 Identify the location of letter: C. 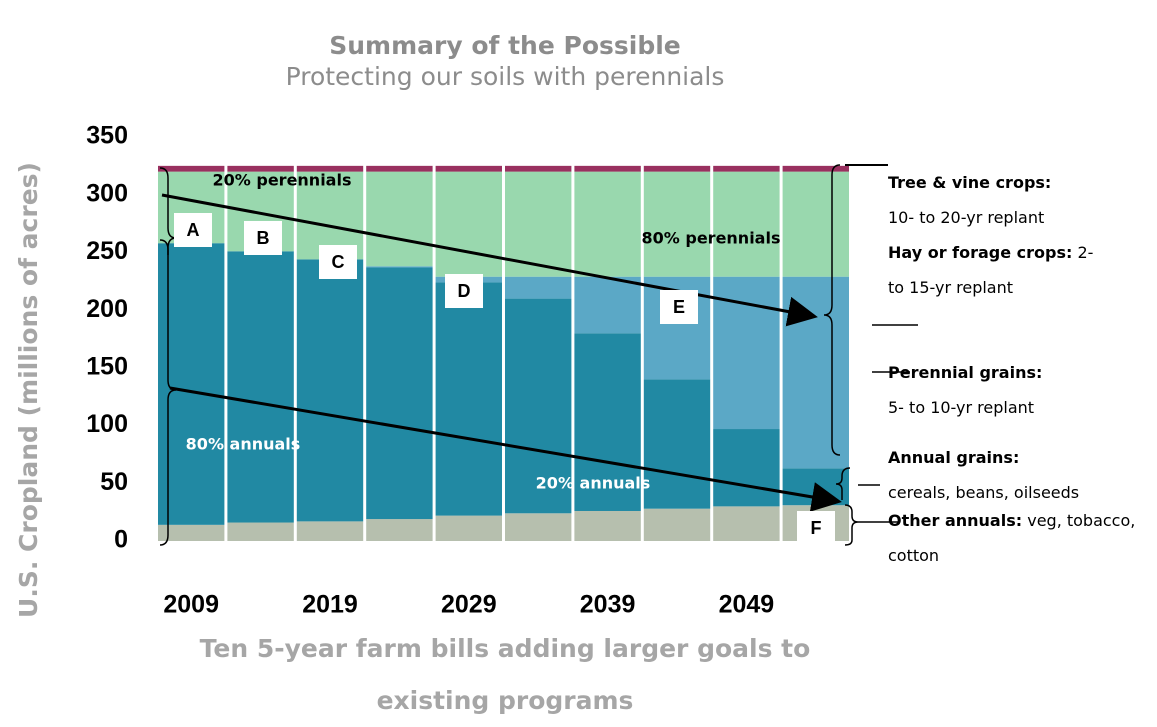
(338, 262).